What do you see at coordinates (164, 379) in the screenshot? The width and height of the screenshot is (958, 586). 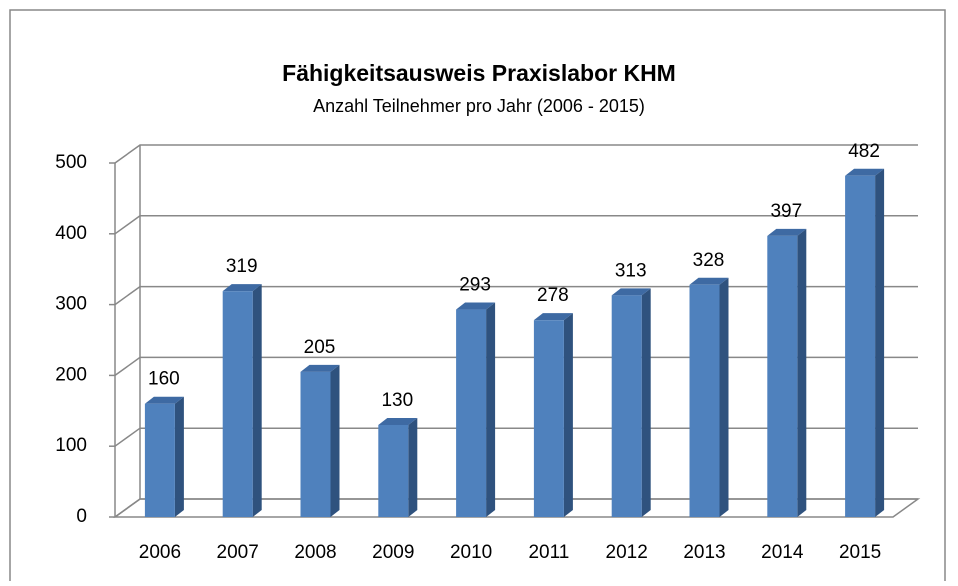 I see `value-label: 160` at bounding box center [164, 379].